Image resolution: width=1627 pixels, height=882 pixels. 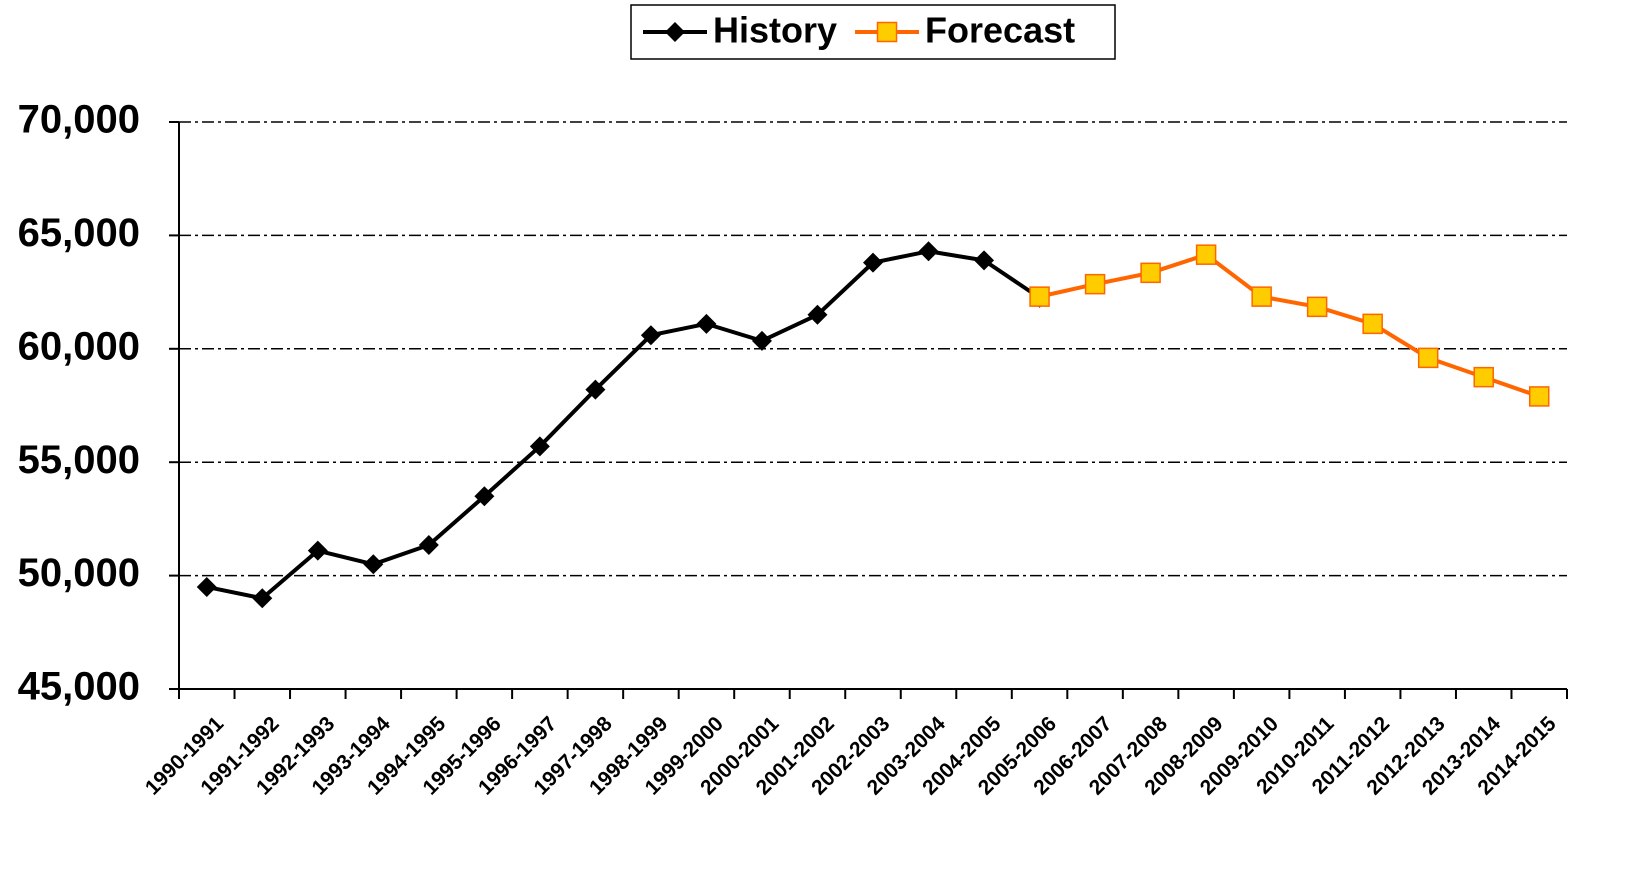 I want to click on y-tick-label: 65,000, so click(x=79, y=233).